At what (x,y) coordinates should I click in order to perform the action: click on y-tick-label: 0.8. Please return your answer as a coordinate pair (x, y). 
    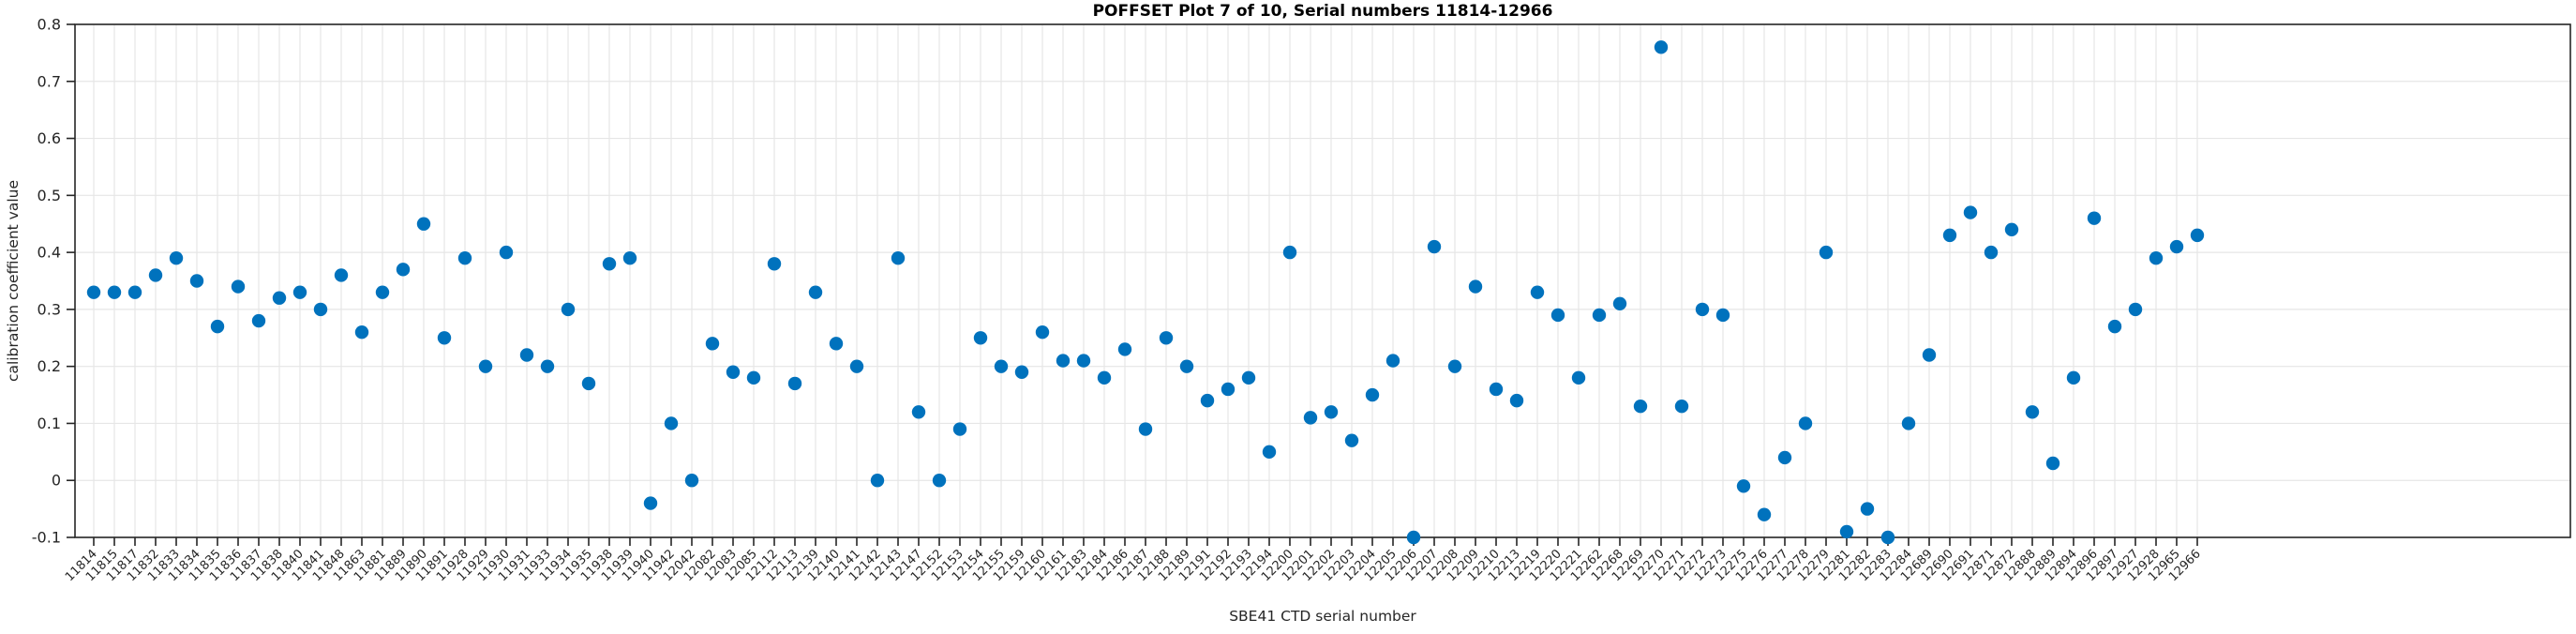
    Looking at the image, I should click on (49, 25).